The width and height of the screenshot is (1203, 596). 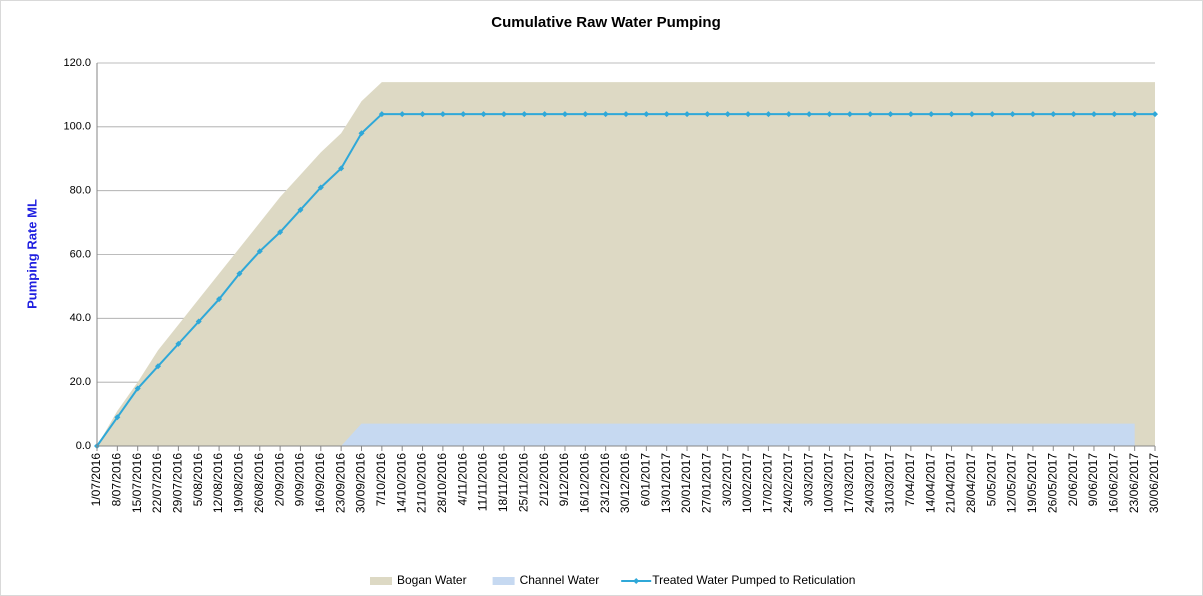 What do you see at coordinates (564, 480) in the screenshot?
I see `x-tick-label: 9/12/2016` at bounding box center [564, 480].